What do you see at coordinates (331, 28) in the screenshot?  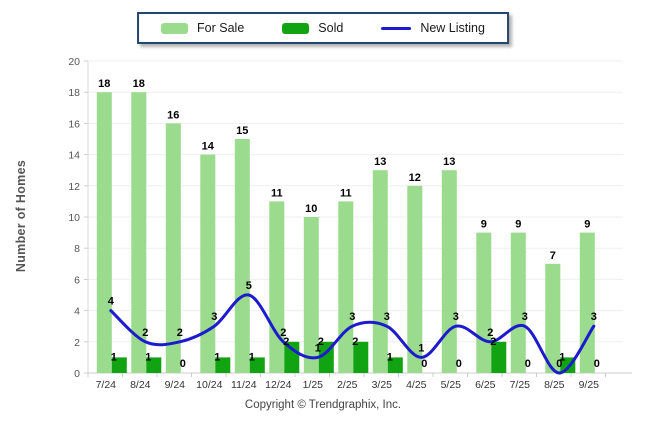 I see `legend-label: Sold` at bounding box center [331, 28].